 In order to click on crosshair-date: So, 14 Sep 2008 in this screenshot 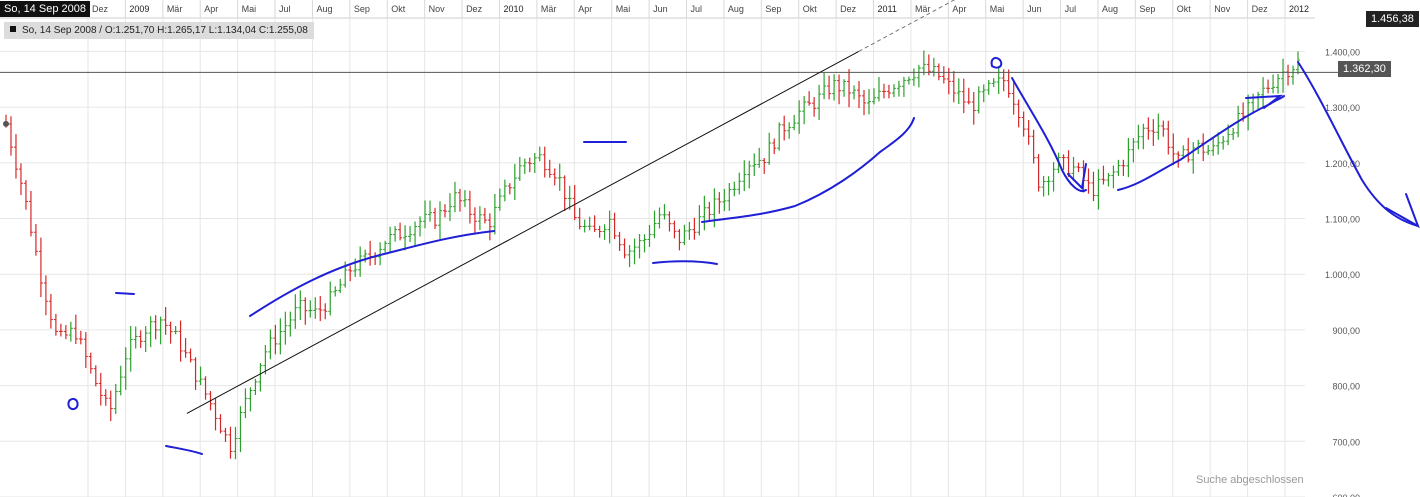, I will do `click(45, 9)`.